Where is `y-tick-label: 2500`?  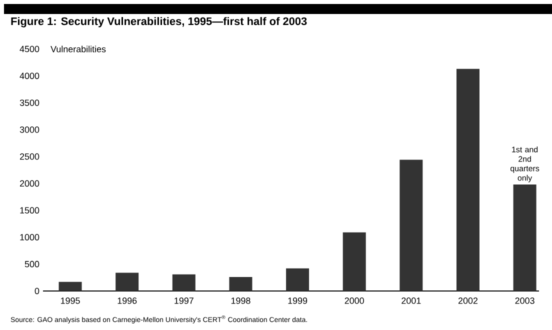
y-tick-label: 2500 is located at coordinates (30, 156).